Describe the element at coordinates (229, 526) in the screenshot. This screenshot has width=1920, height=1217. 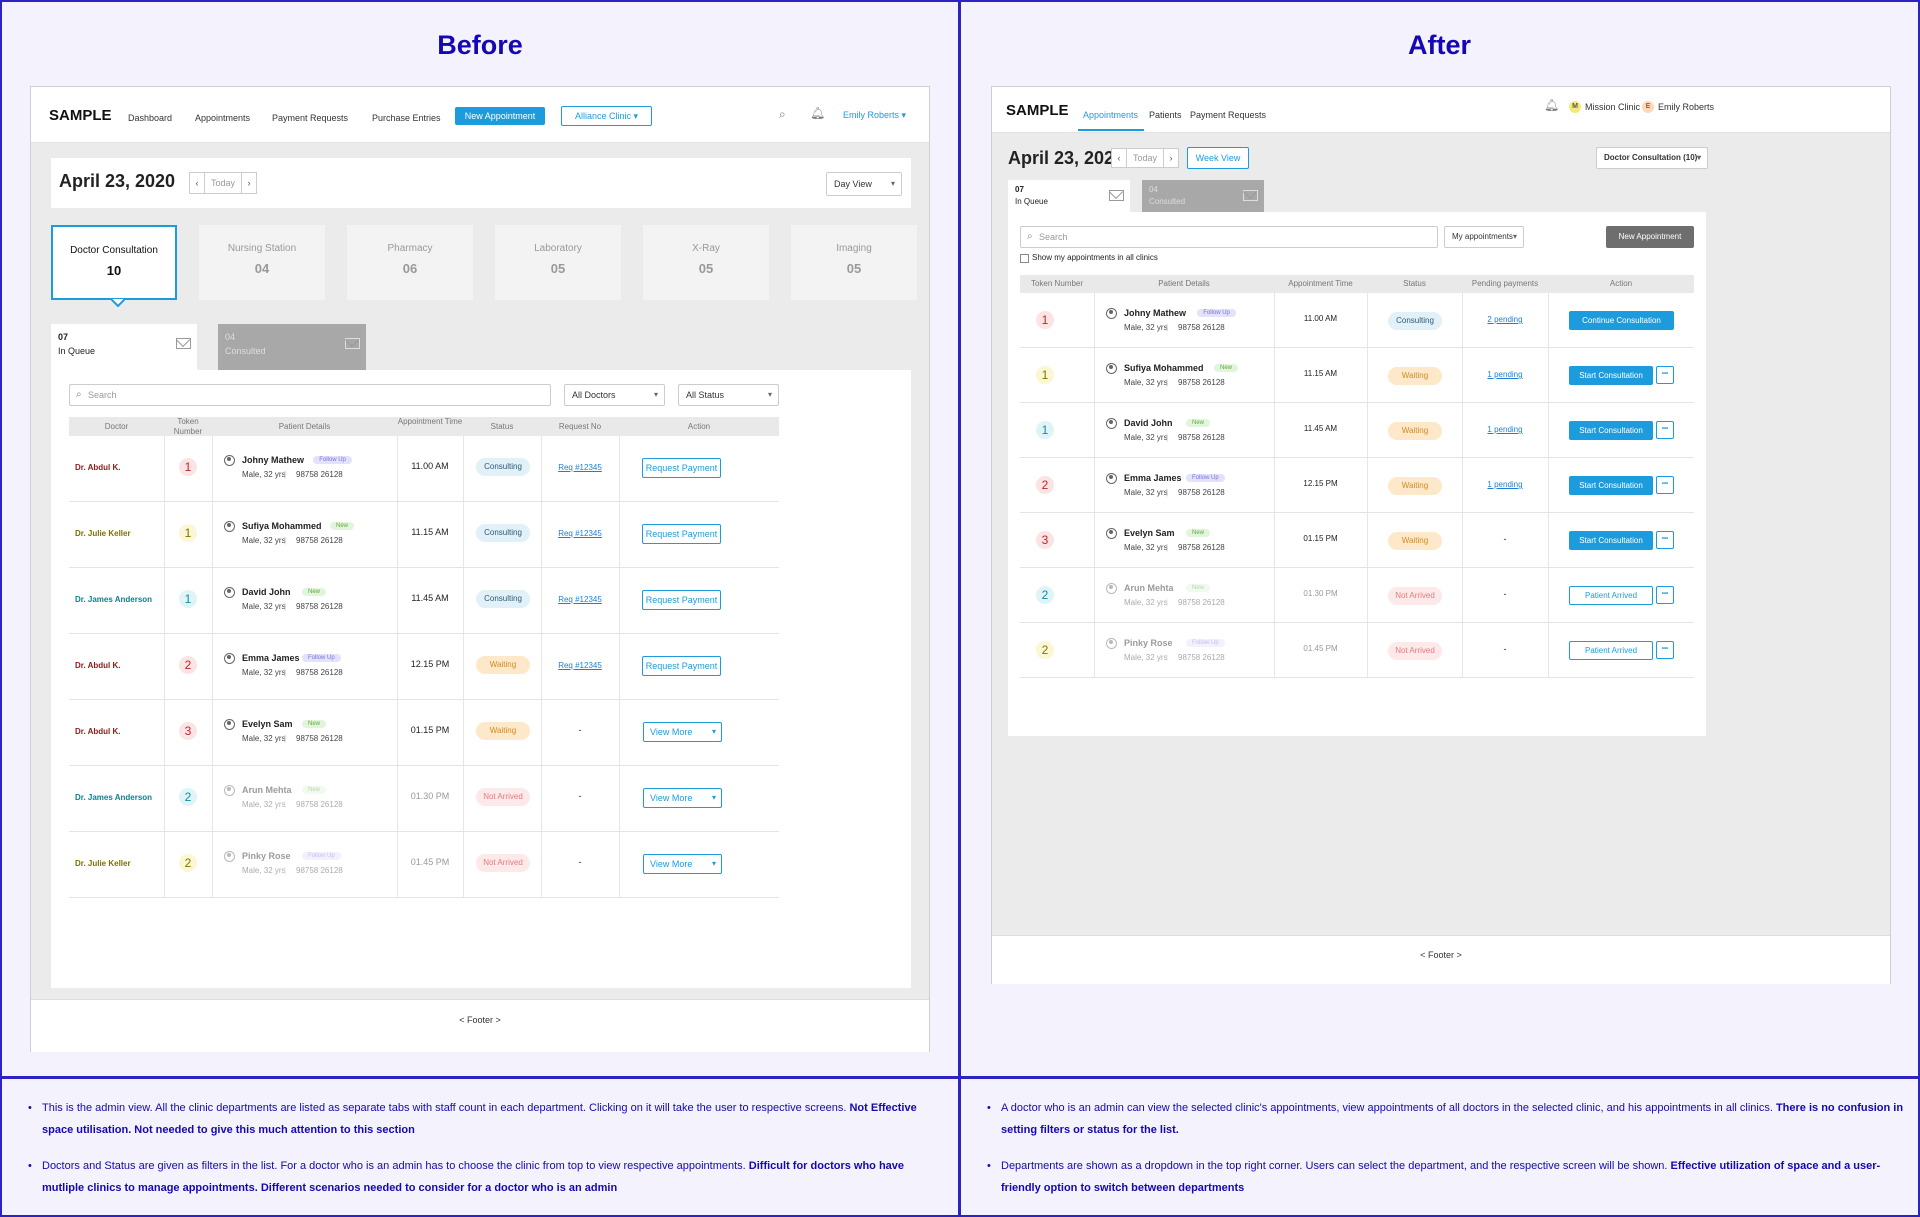
I see `person-icon` at that location.